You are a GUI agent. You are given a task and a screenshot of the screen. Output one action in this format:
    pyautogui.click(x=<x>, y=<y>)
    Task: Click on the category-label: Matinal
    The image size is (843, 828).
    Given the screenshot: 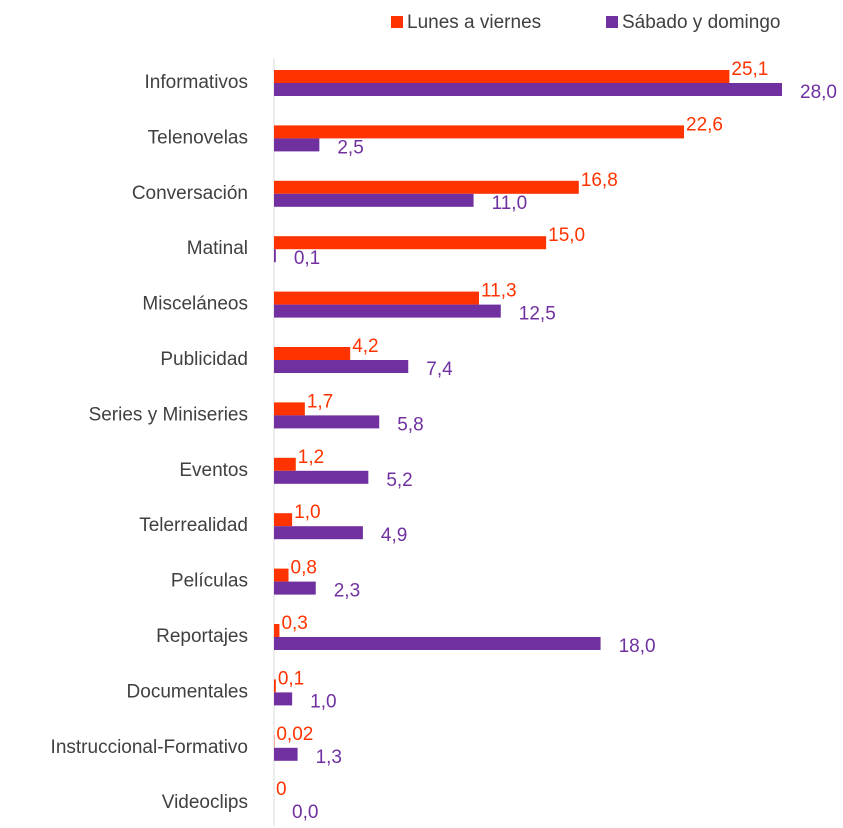 What is the action you would take?
    pyautogui.click(x=217, y=248)
    